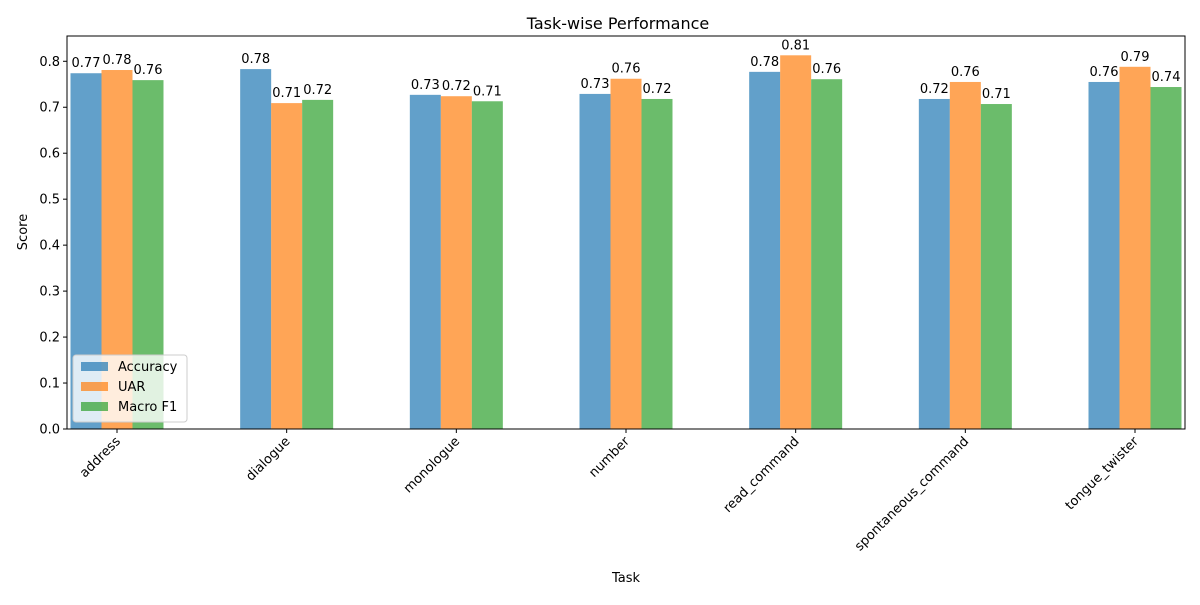  What do you see at coordinates (609, 457) in the screenshot?
I see `x-tick-label-number: number` at bounding box center [609, 457].